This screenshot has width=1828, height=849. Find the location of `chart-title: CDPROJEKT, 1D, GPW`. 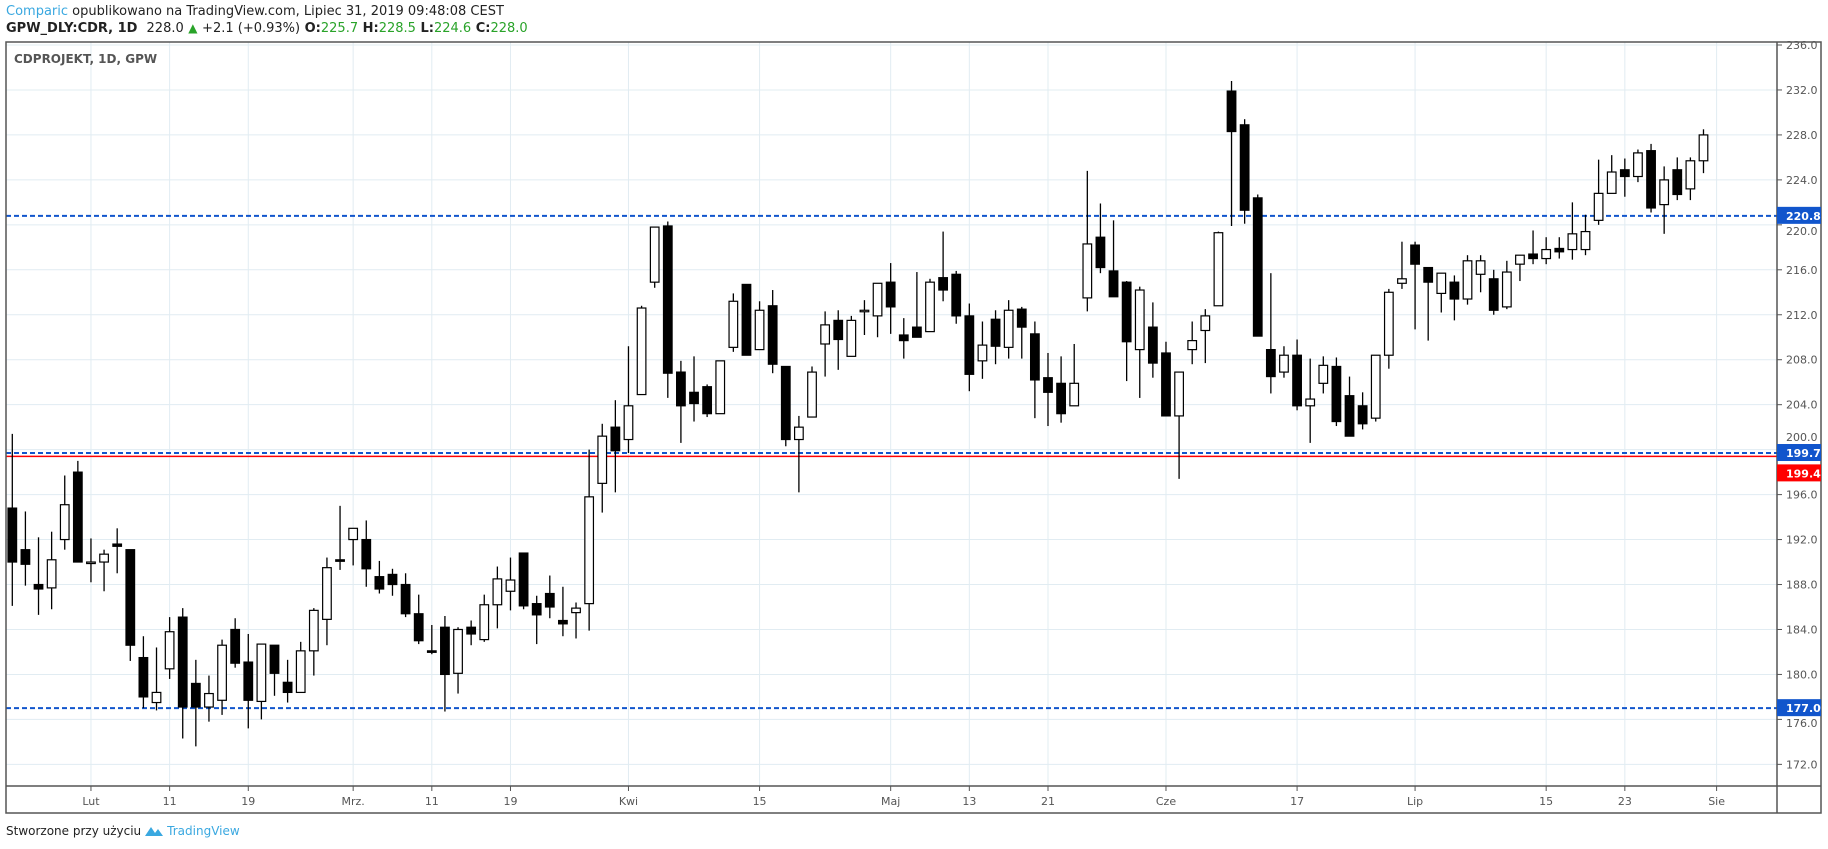

chart-title: CDPROJEKT, 1D, GPW is located at coordinates (85, 59).